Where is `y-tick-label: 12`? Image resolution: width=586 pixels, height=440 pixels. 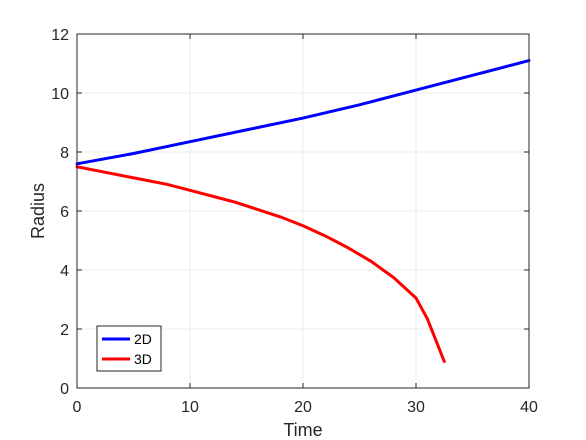 y-tick-label: 12 is located at coordinates (60, 35).